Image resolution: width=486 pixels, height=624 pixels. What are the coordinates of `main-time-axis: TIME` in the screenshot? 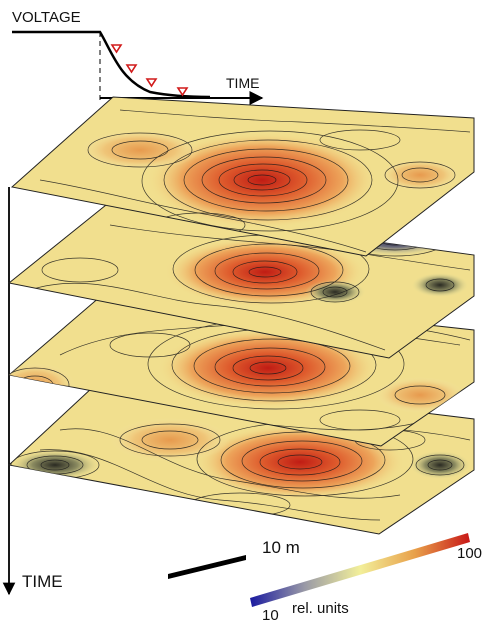 It's located at (32, 391).